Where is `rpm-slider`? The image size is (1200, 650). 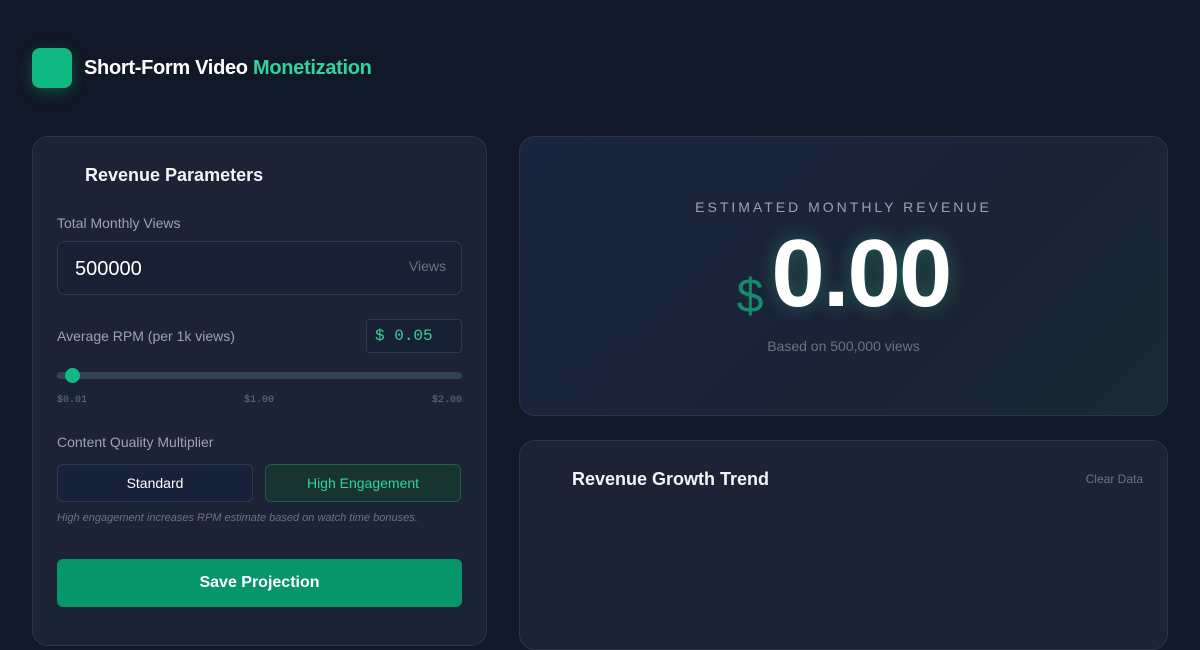
rpm-slider is located at coordinates (259, 375).